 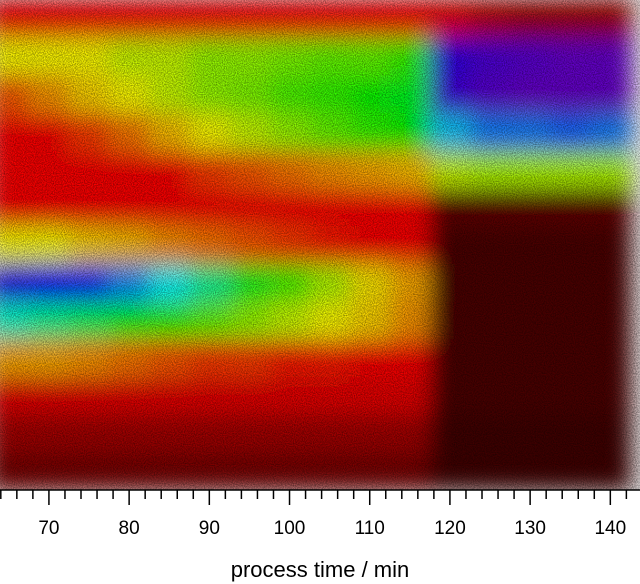 I want to click on x-tick-label: 120, so click(x=450, y=528).